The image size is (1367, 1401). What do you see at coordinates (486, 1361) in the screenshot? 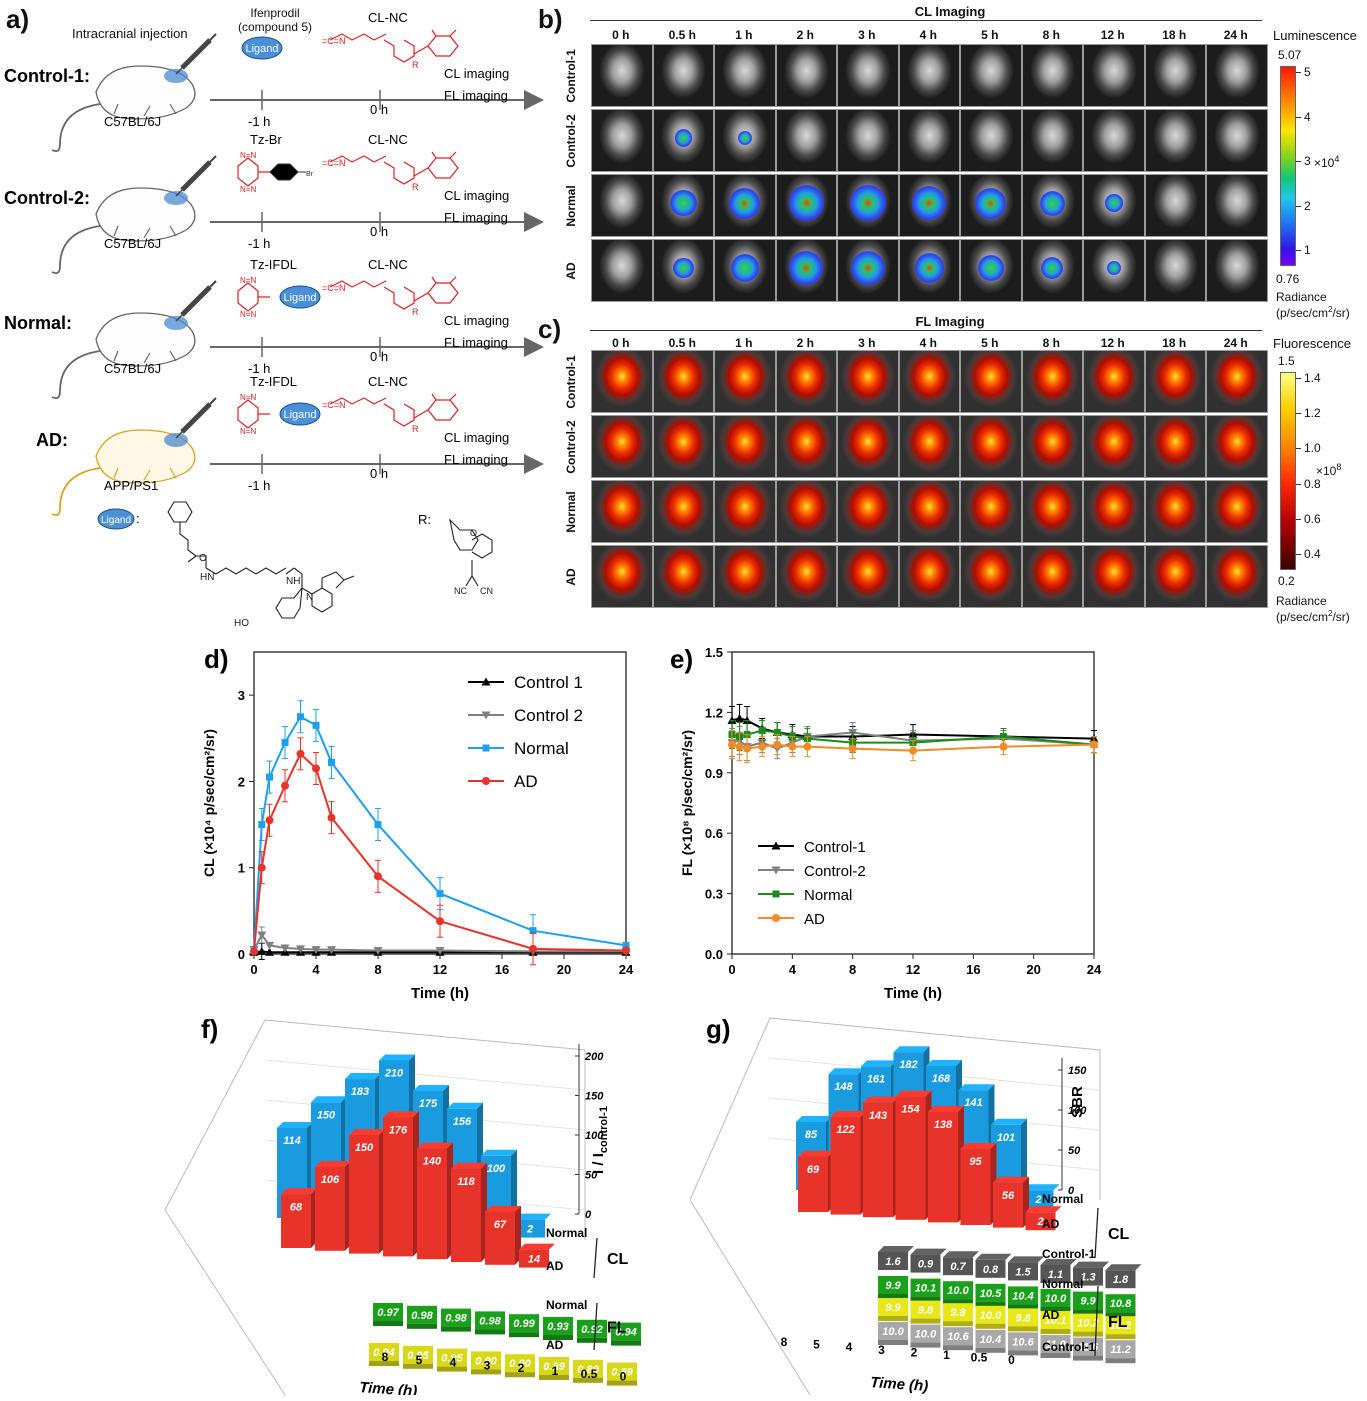
I see `bar-value-label: 0.90` at bounding box center [486, 1361].